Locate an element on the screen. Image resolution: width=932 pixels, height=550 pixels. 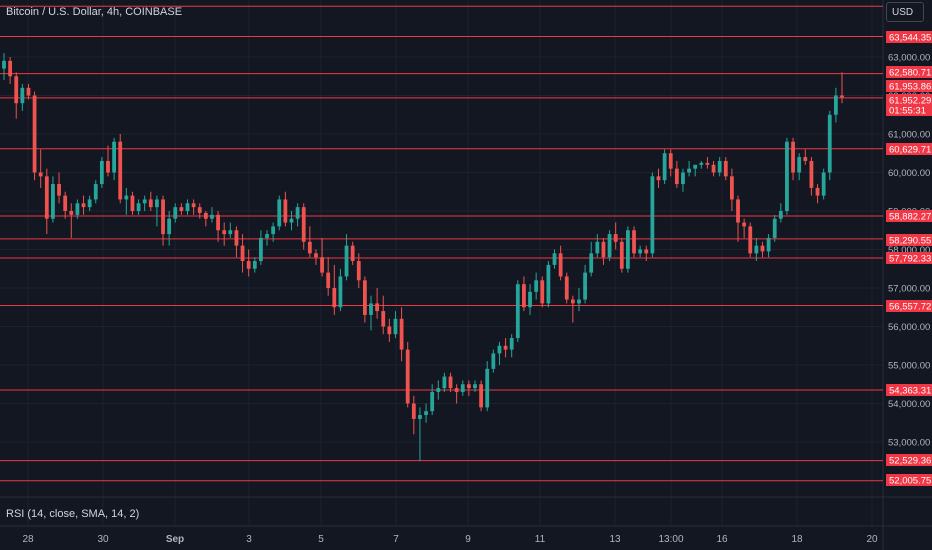
price-label-text: 61,952.29 is located at coordinates (910, 101).